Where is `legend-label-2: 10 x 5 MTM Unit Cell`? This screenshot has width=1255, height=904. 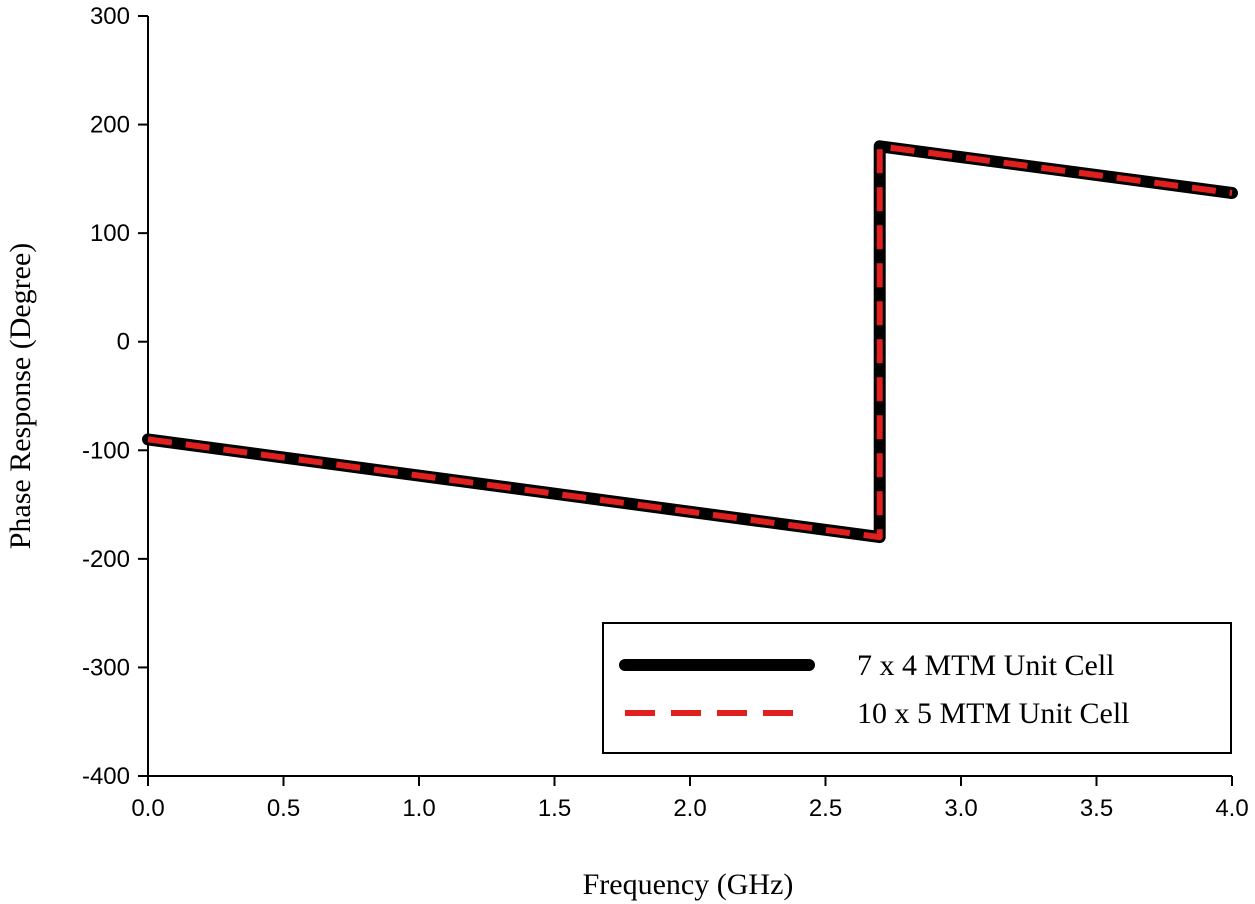
legend-label-2: 10 x 5 MTM Unit Cell is located at coordinates (993, 713).